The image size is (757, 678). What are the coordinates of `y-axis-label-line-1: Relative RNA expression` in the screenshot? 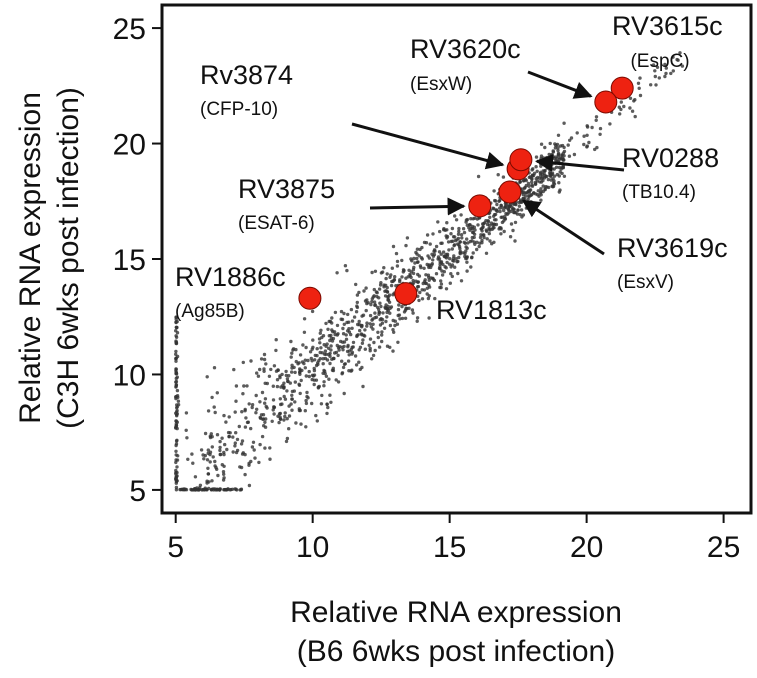 It's located at (30, 258).